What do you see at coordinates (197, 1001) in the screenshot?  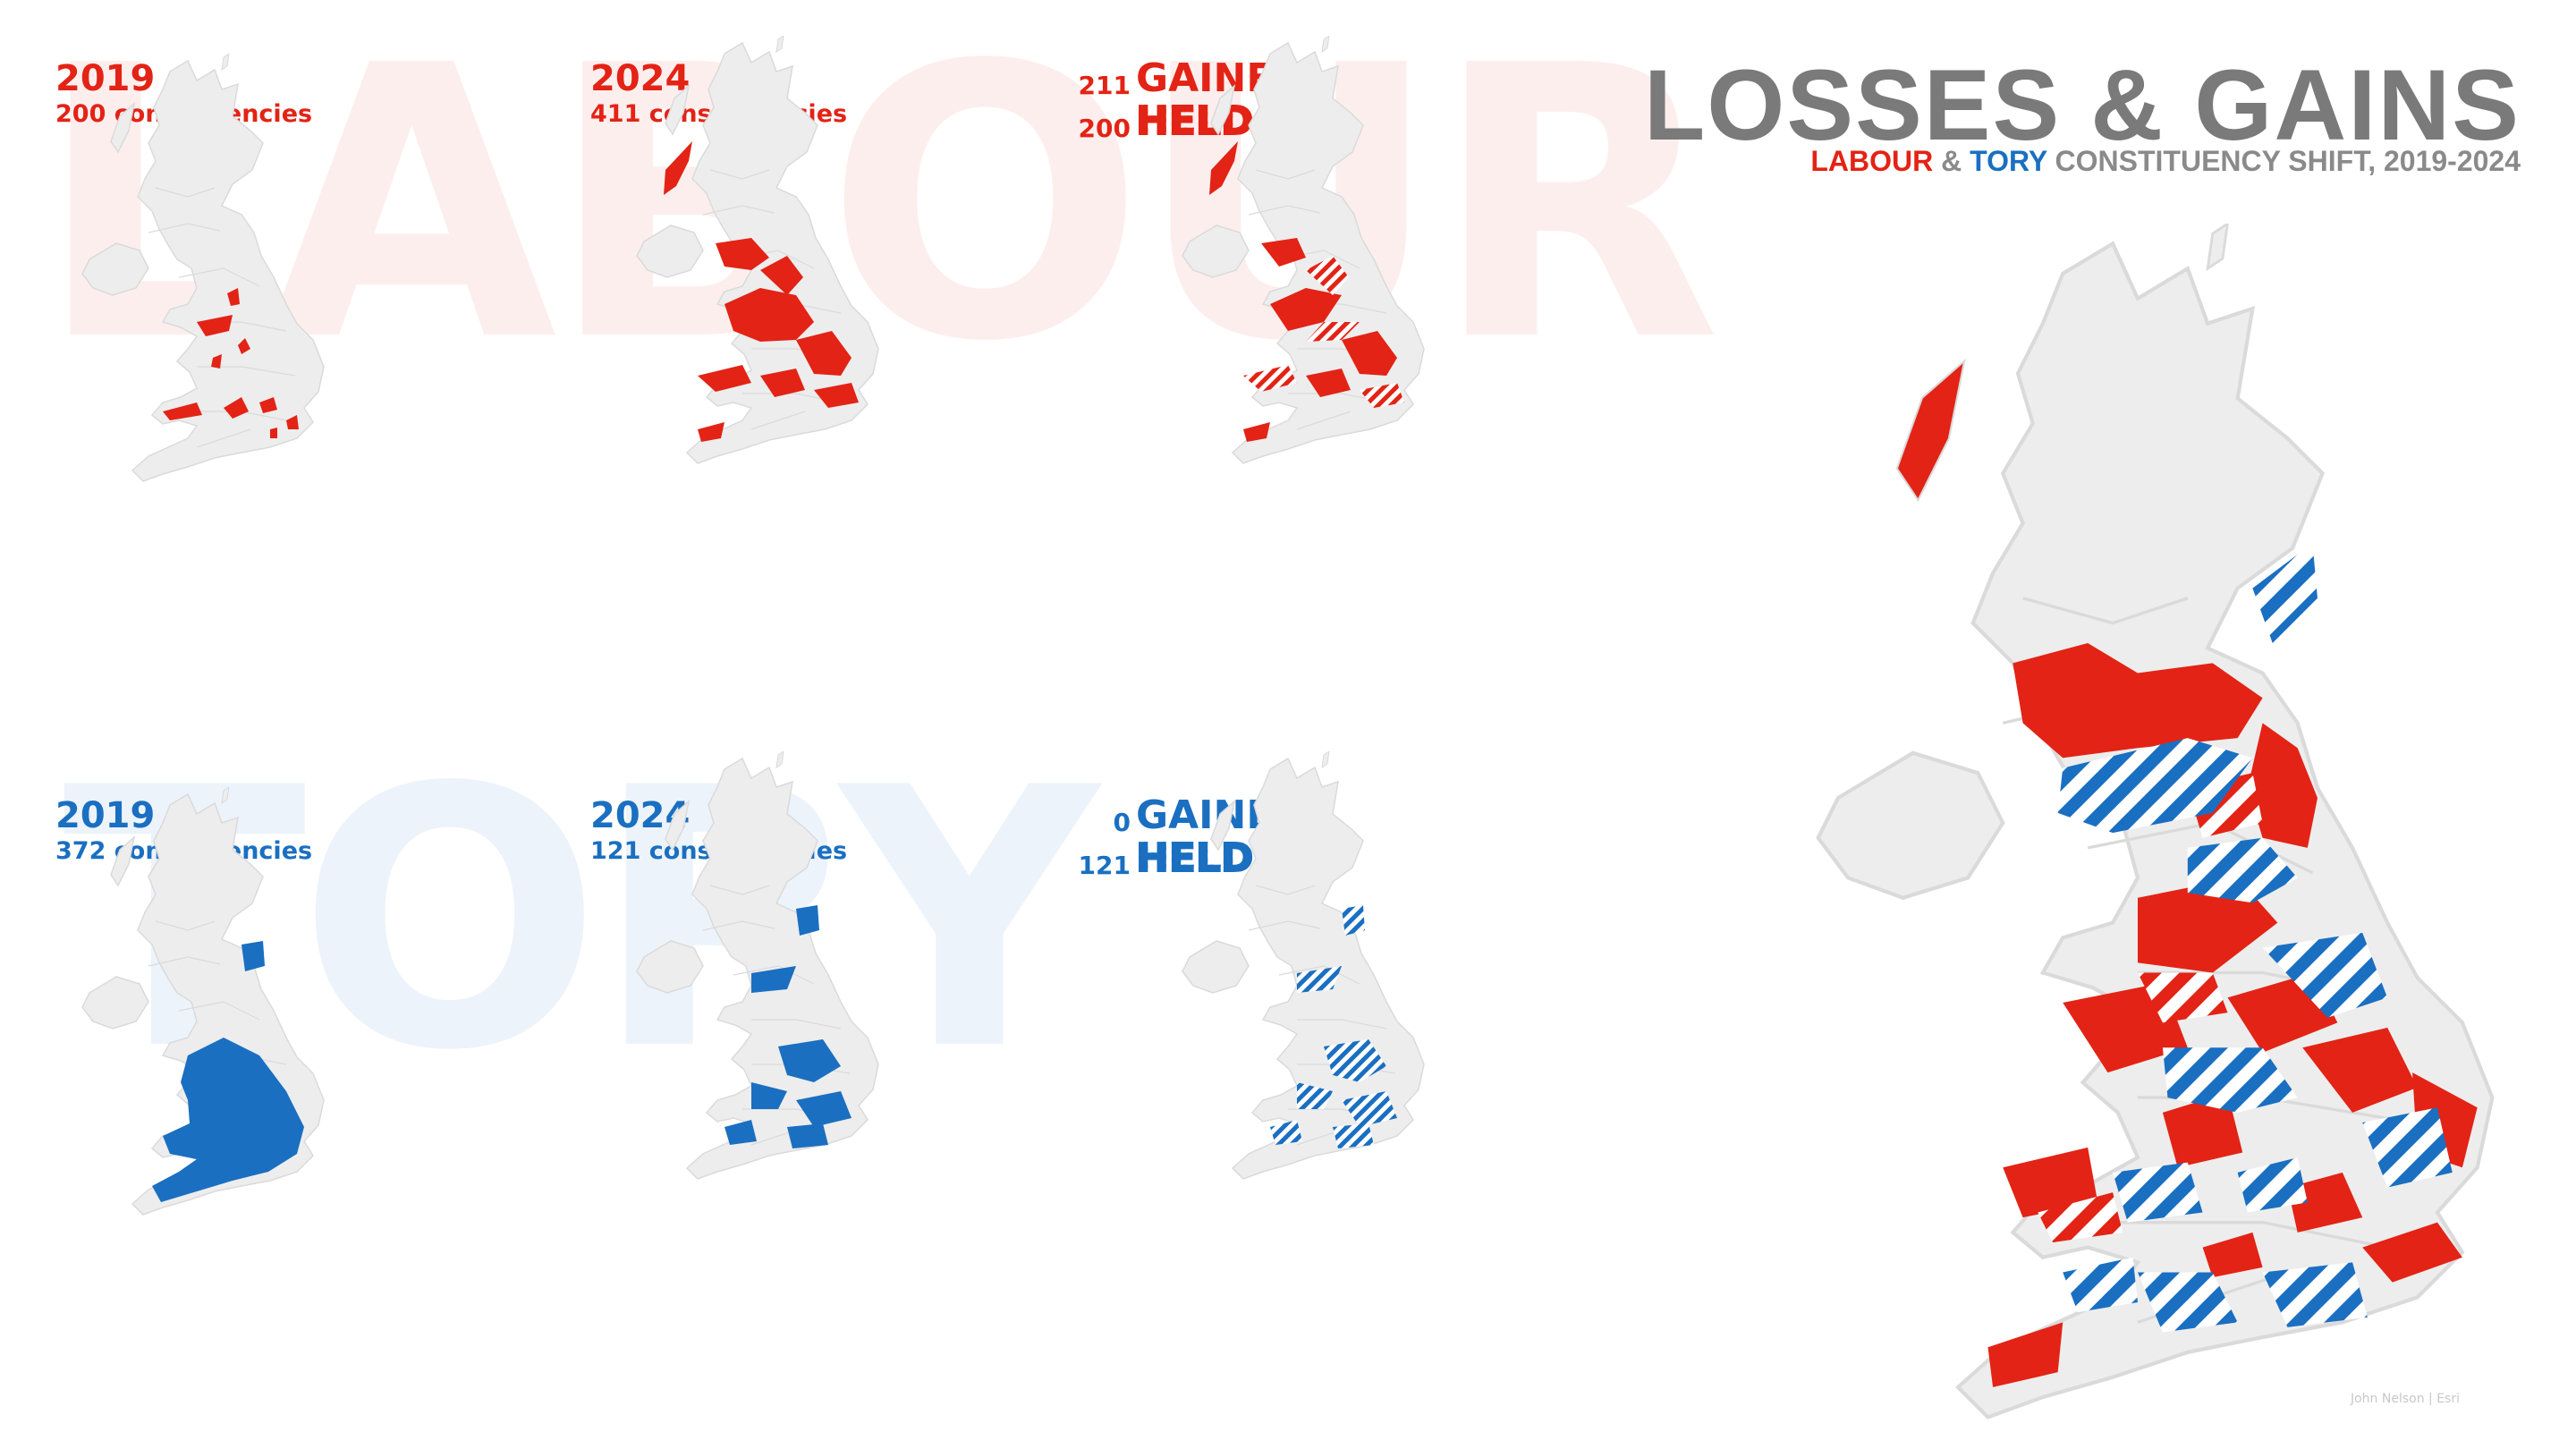 I see `tory-2019-map` at bounding box center [197, 1001].